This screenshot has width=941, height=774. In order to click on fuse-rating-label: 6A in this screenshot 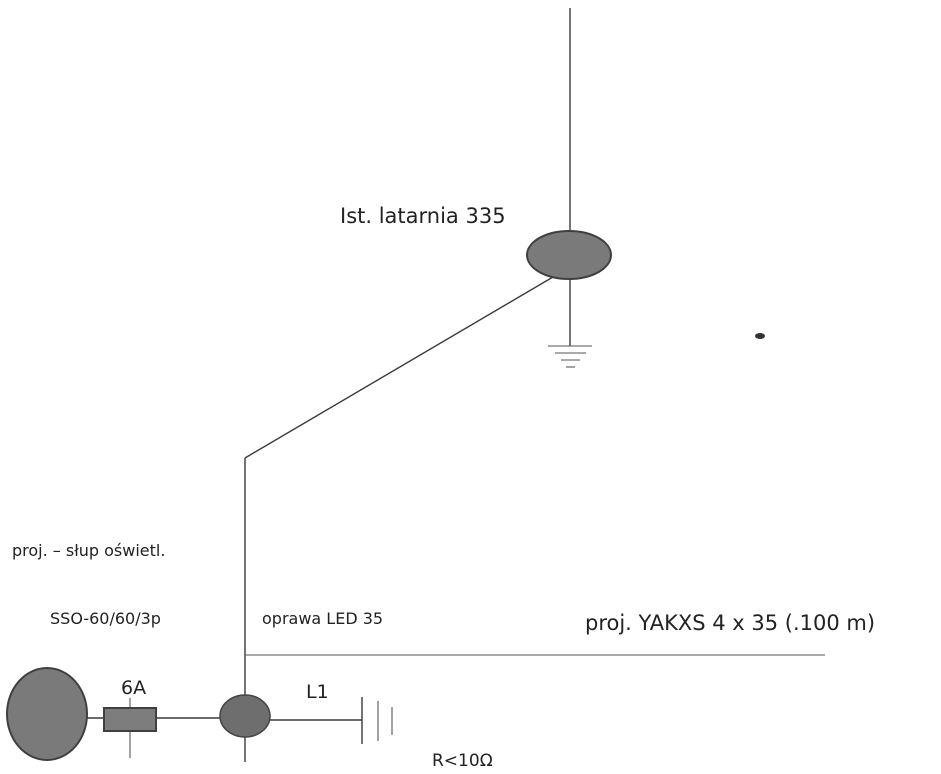, I will do `click(133, 688)`.